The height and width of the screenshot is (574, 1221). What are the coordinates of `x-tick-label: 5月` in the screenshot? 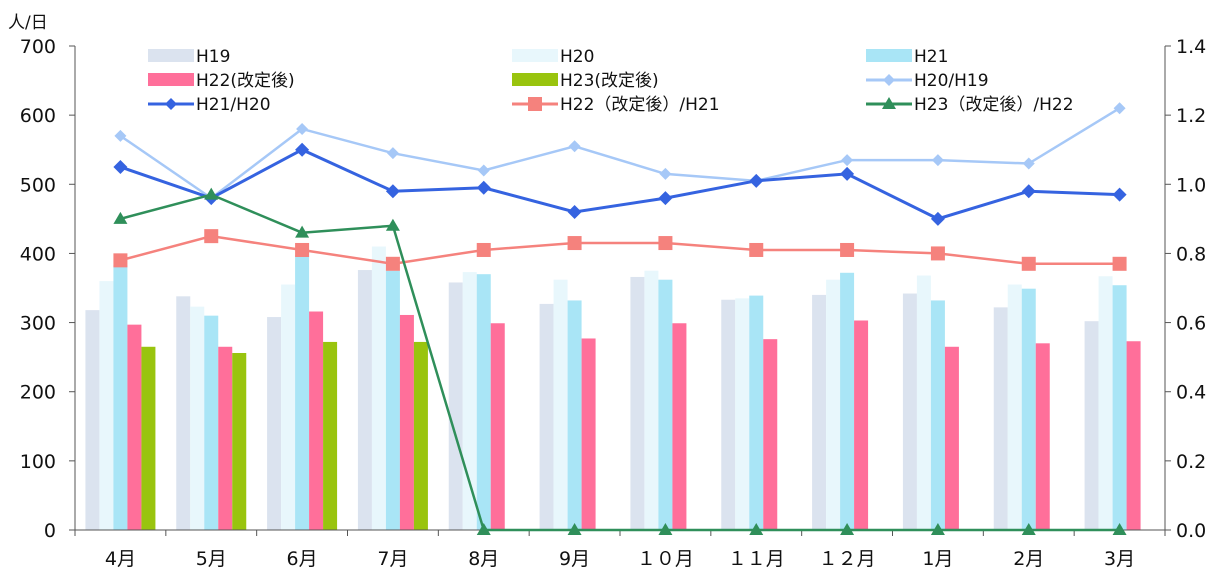 It's located at (211, 559).